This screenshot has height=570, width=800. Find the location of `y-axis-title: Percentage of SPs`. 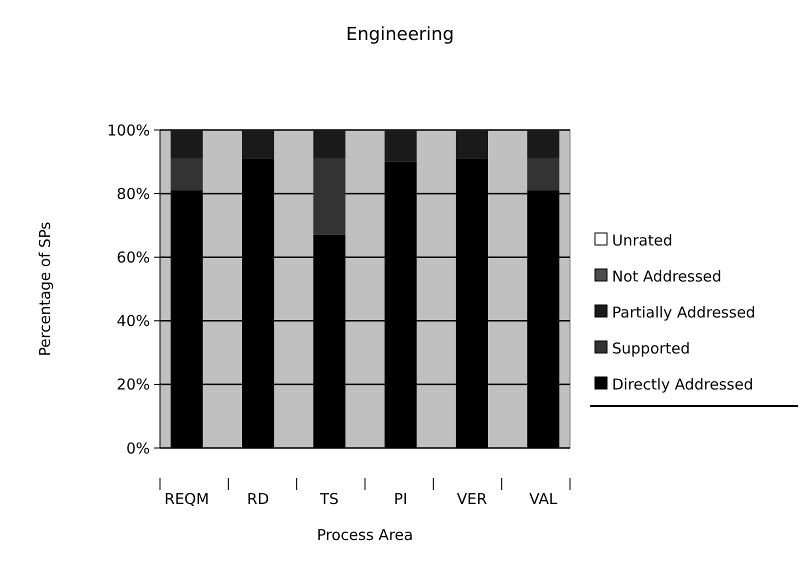

y-axis-title: Percentage of SPs is located at coordinates (45, 289).